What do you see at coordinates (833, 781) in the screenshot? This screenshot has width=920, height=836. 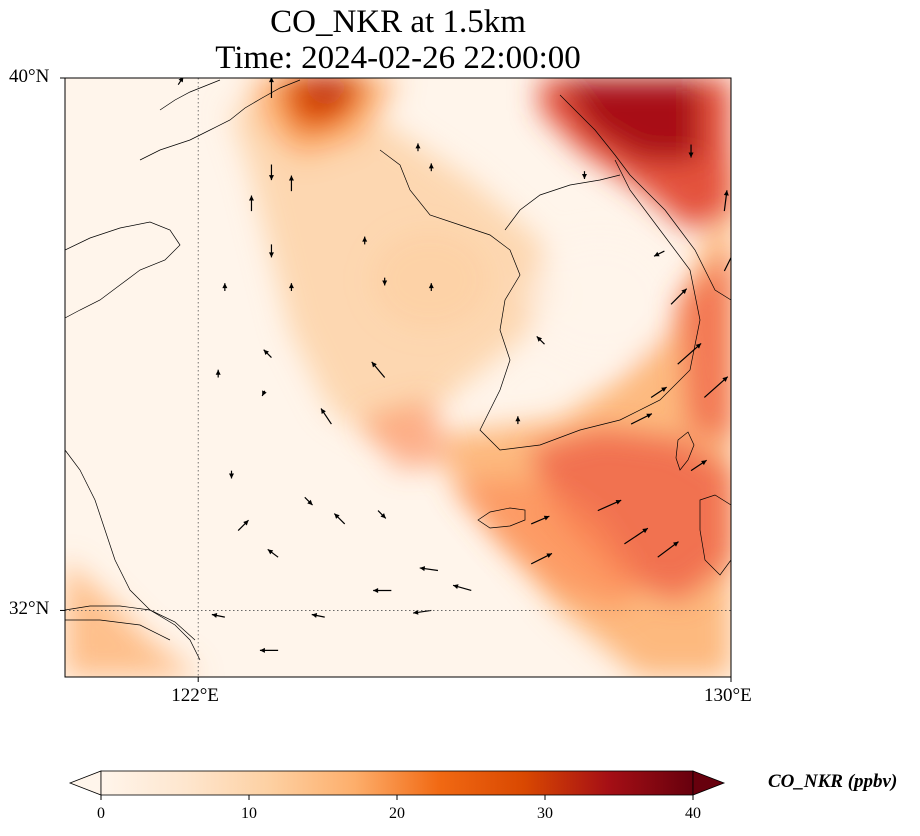 I see `colorbar-label: CO_NKR (ppbv)` at bounding box center [833, 781].